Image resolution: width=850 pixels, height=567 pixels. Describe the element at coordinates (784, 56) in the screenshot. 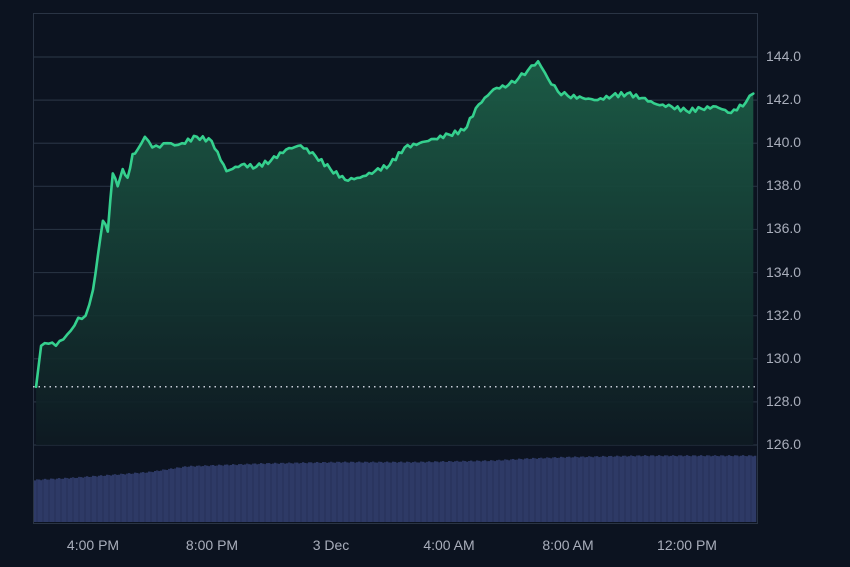

I see `y-tick-label: 144.0` at that location.